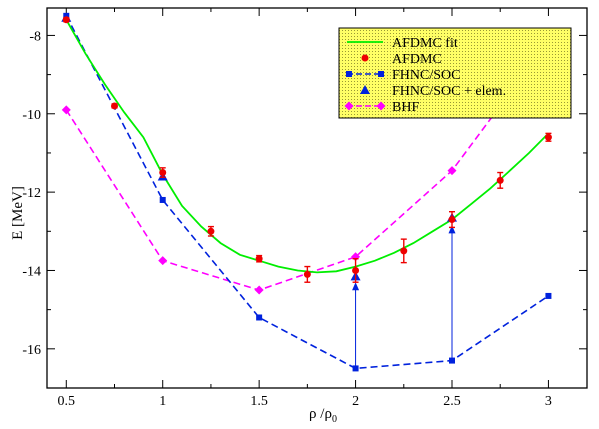 This screenshot has width=599, height=429. What do you see at coordinates (355, 401) in the screenshot?
I see `x-tick-label: 2` at bounding box center [355, 401].